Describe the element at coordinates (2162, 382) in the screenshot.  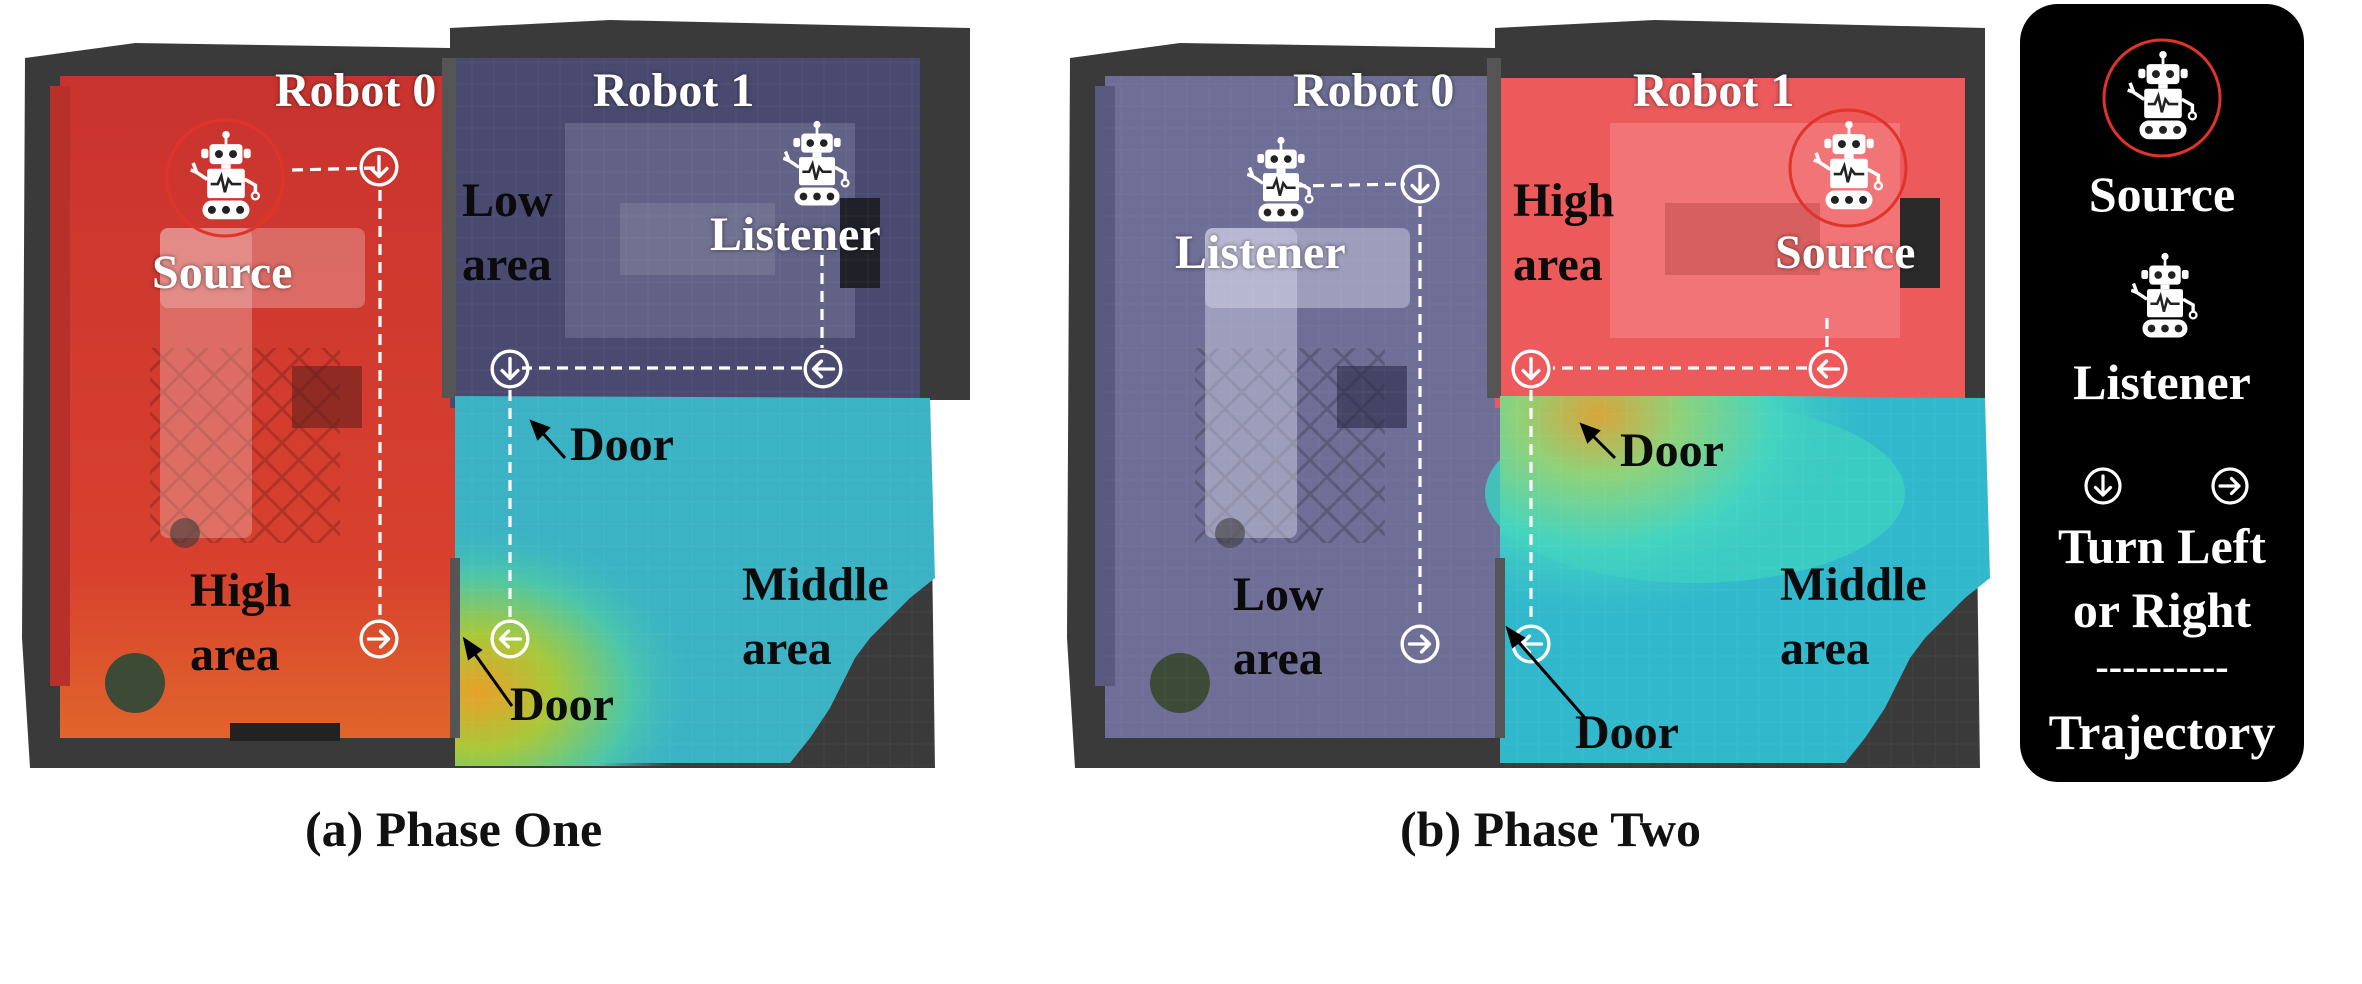
I see `legend-listener-label: Listener` at that location.